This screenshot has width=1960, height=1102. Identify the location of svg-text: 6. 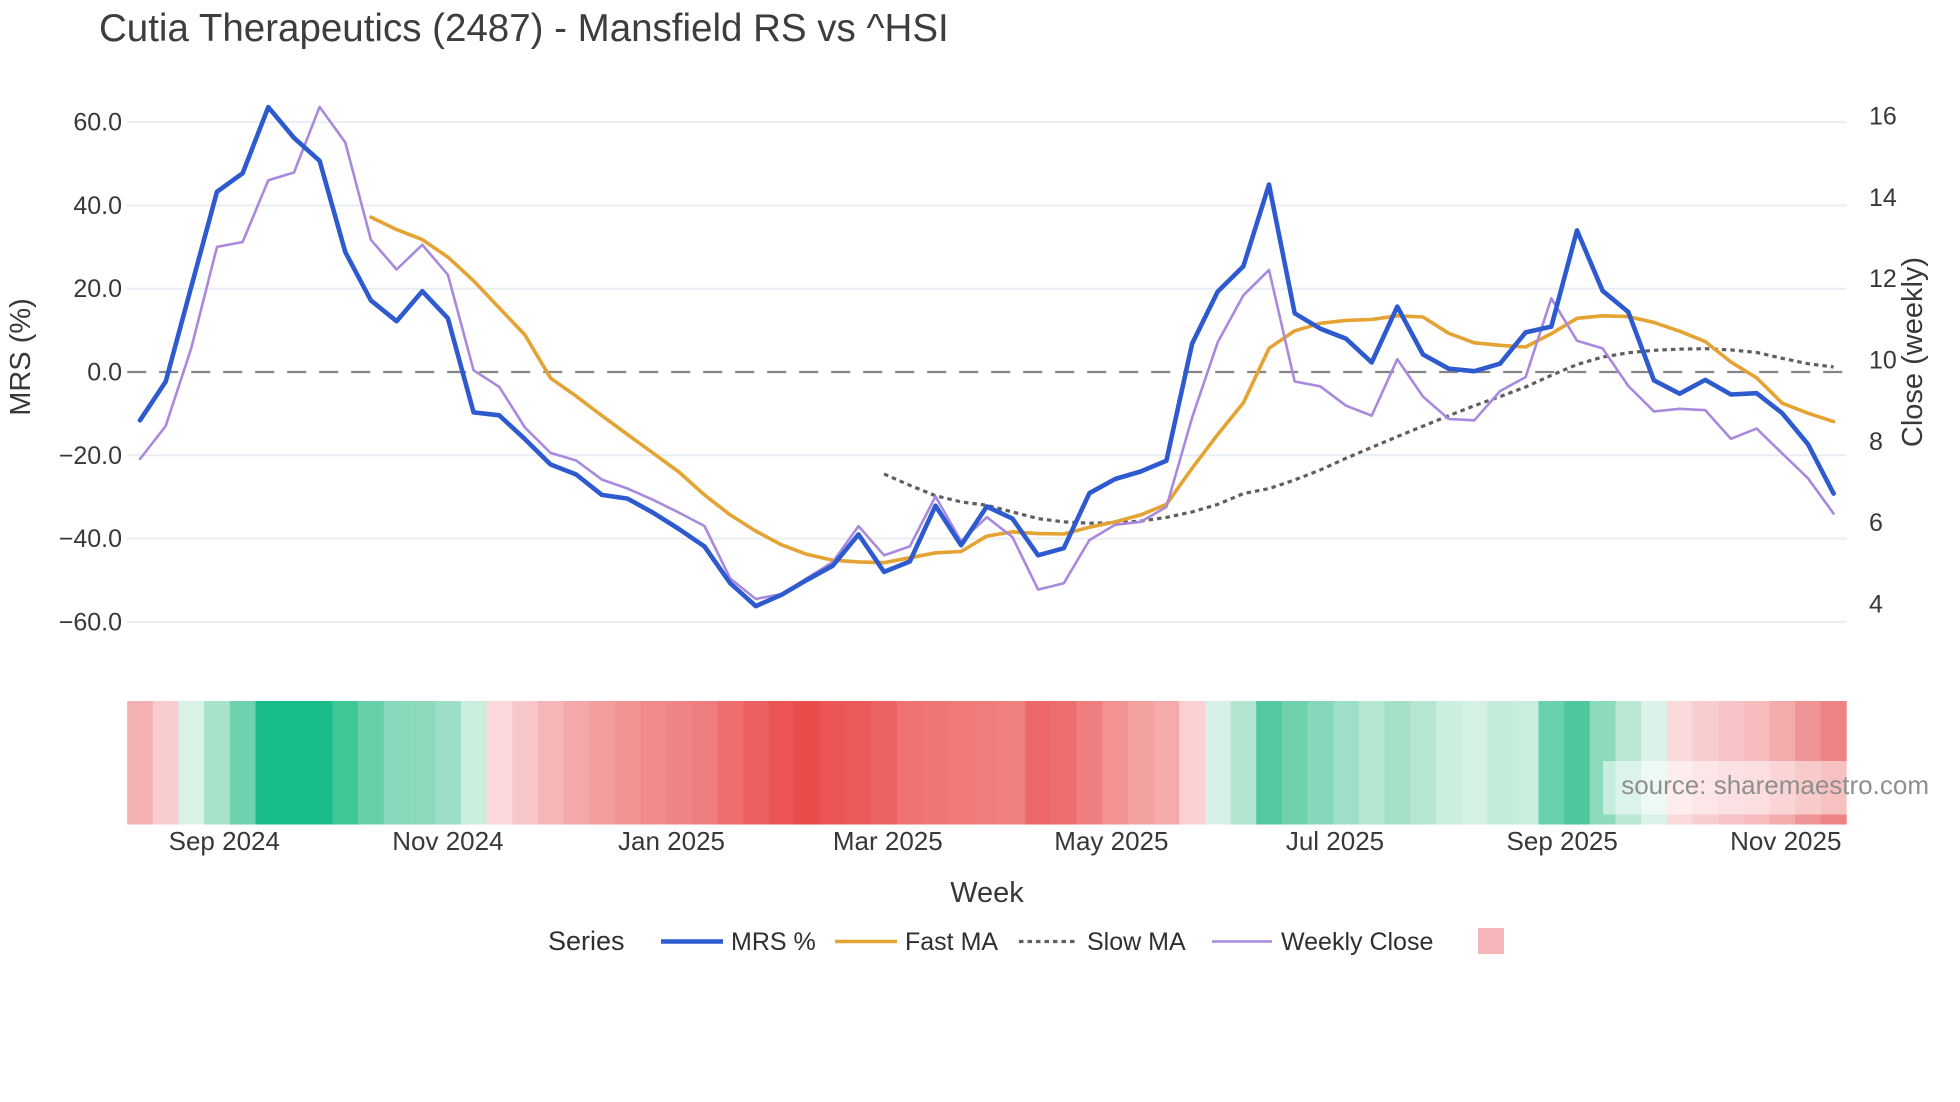
(1876, 523).